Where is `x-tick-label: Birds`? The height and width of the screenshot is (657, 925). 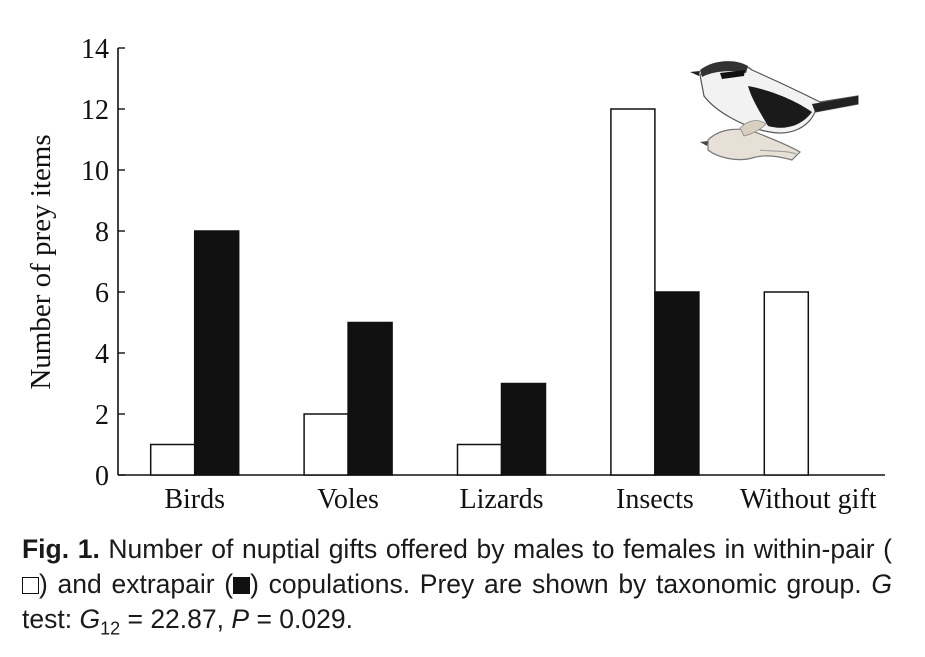 x-tick-label: Birds is located at coordinates (194, 499).